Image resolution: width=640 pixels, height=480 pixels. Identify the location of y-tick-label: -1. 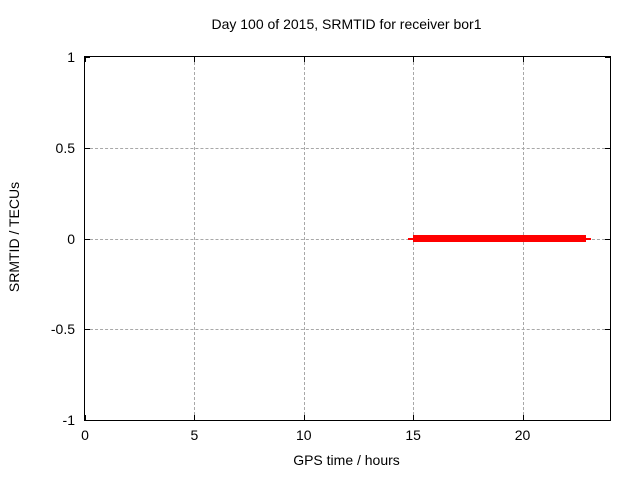
(68, 420).